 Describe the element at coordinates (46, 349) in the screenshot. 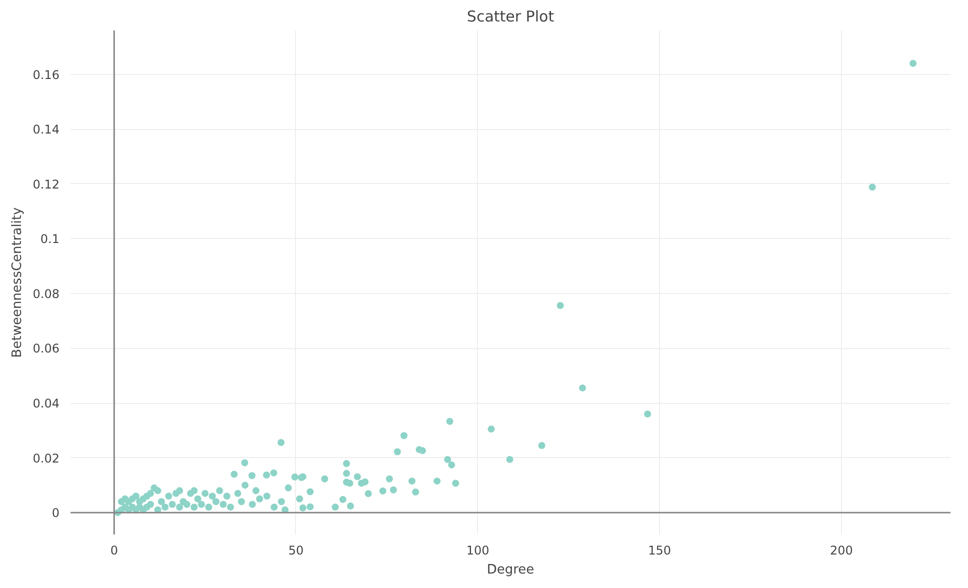

I see `y-tick-label: 0.06` at that location.